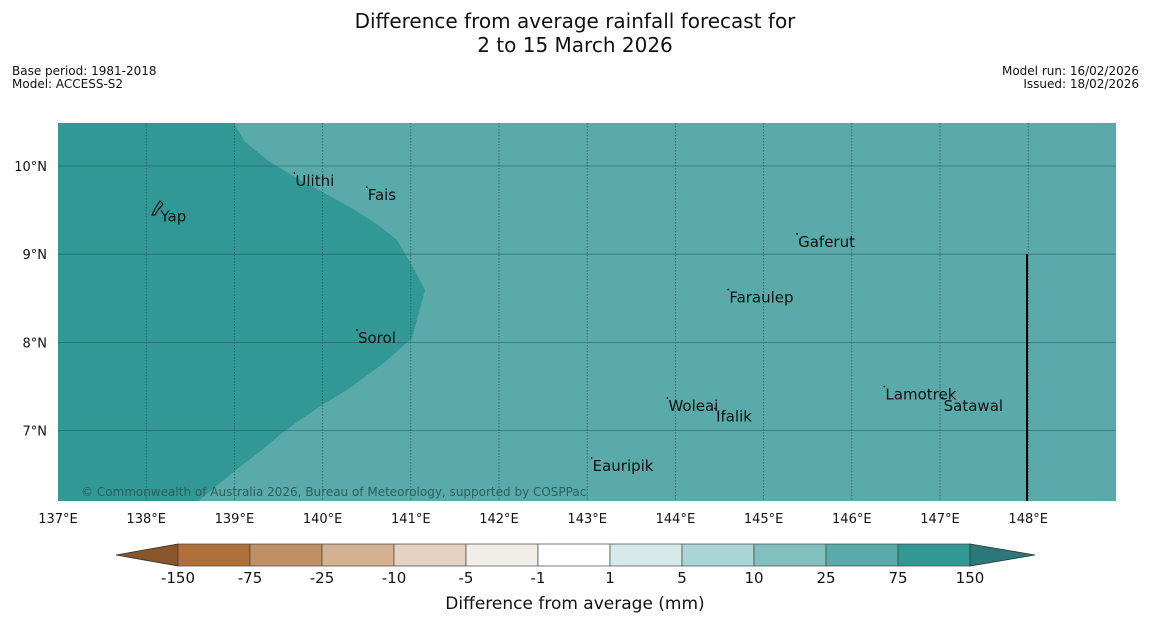 This screenshot has height=644, width=1150. What do you see at coordinates (235, 519) in the screenshot?
I see `longitude-tick-label: 139°E` at bounding box center [235, 519].